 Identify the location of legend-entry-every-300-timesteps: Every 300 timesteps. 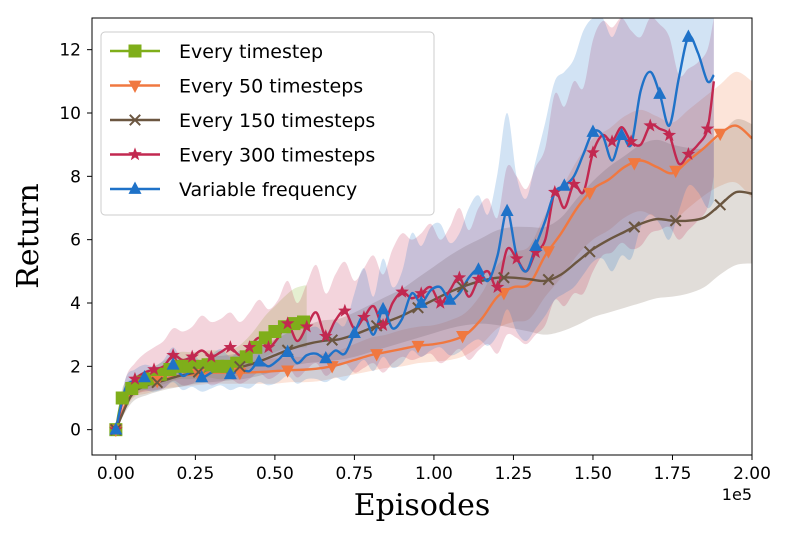
(242, 156).